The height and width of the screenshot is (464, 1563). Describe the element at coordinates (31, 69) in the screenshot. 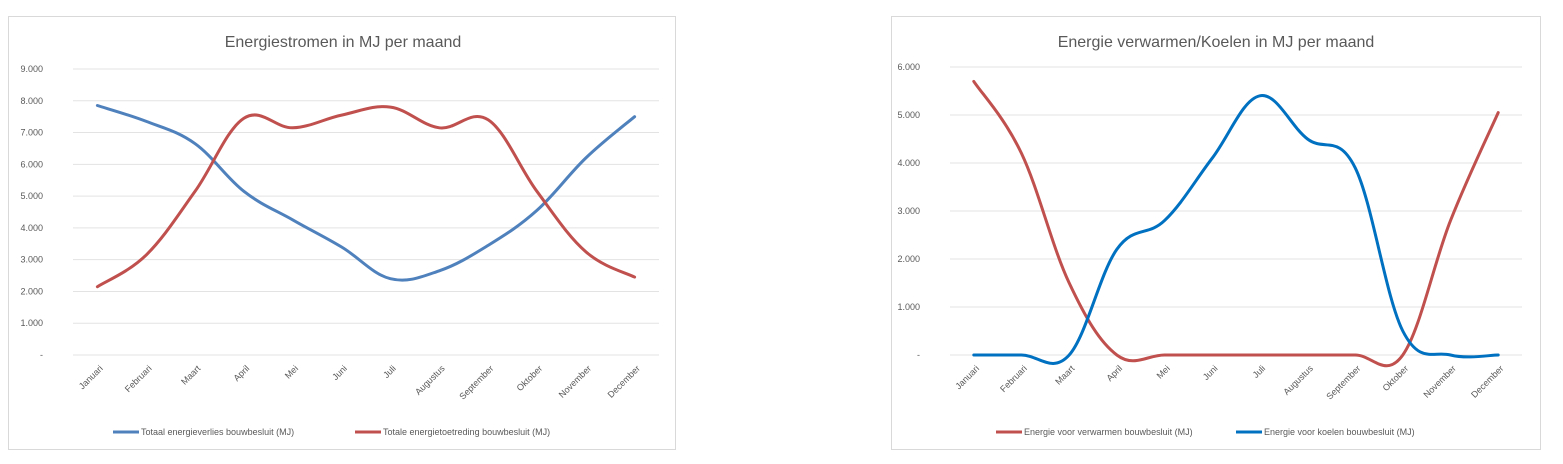

I see `y-tick-label: 9.000` at that location.